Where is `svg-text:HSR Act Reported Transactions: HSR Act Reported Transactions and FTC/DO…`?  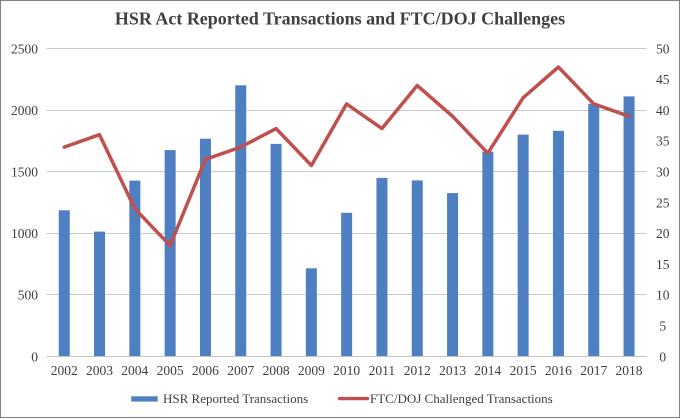 svg-text:HSR Act Reported Transactions: HSR Act Reported Transactions and FTC/DO… is located at coordinates (340, 19).